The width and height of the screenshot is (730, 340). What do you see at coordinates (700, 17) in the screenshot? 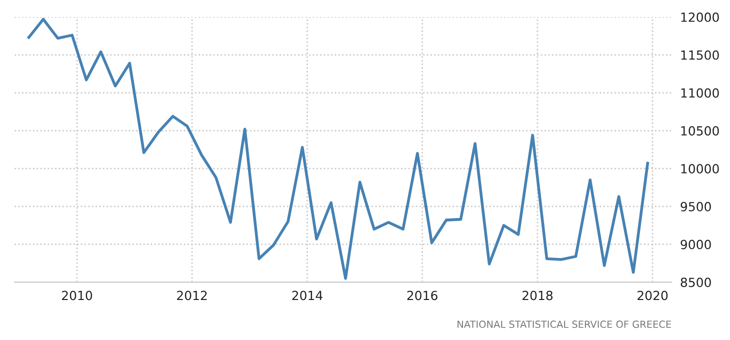
I see `y-tick-label: 12000` at bounding box center [700, 17].